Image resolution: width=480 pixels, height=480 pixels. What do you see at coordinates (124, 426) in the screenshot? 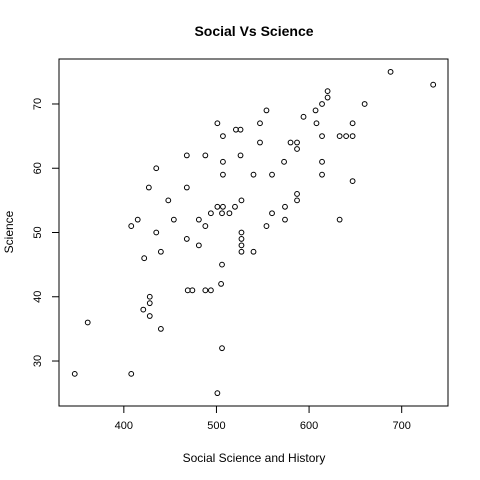
I see `x-tick-label: 400` at bounding box center [124, 426].